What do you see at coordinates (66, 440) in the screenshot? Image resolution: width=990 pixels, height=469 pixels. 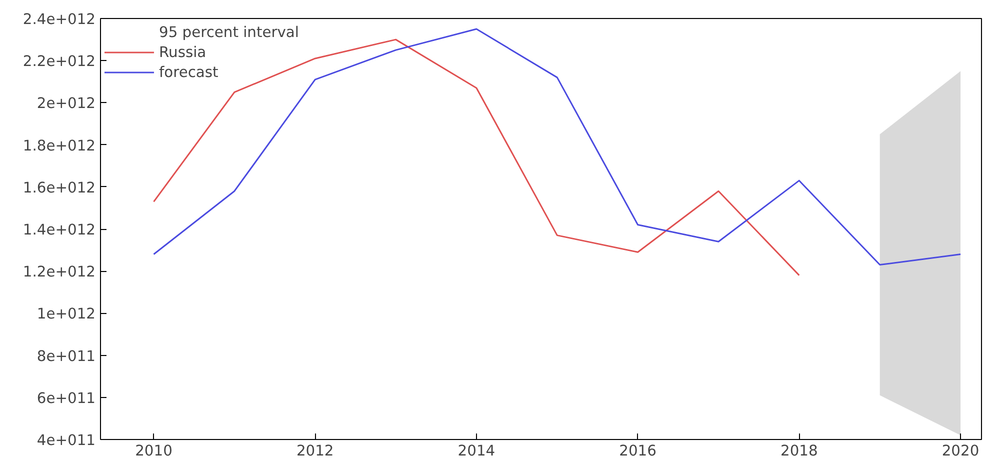 I see `y-tick-label: 4e+011` at bounding box center [66, 440].